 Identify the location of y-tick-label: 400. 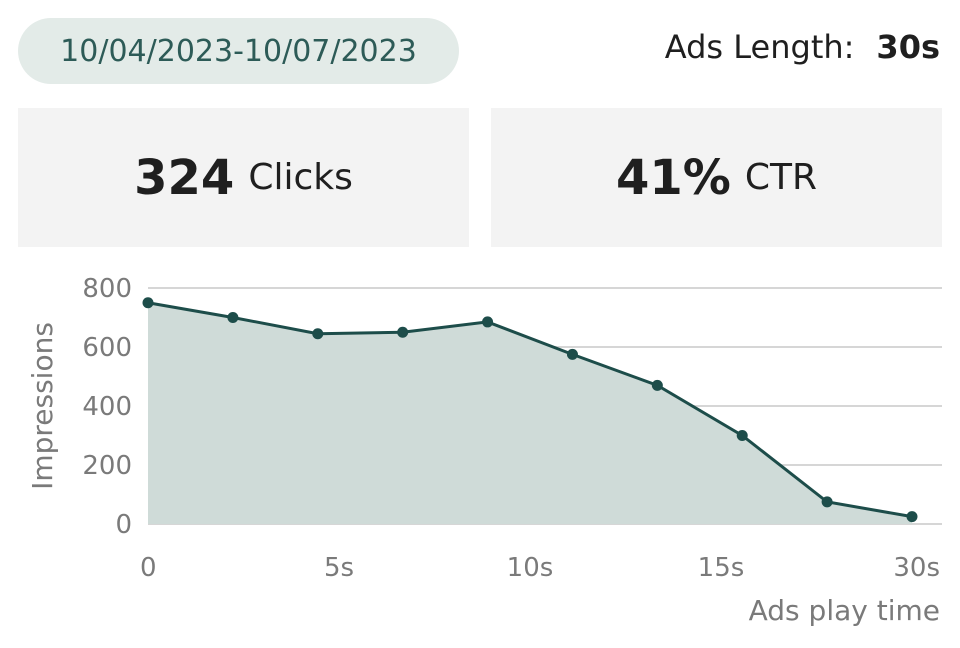
(107, 407).